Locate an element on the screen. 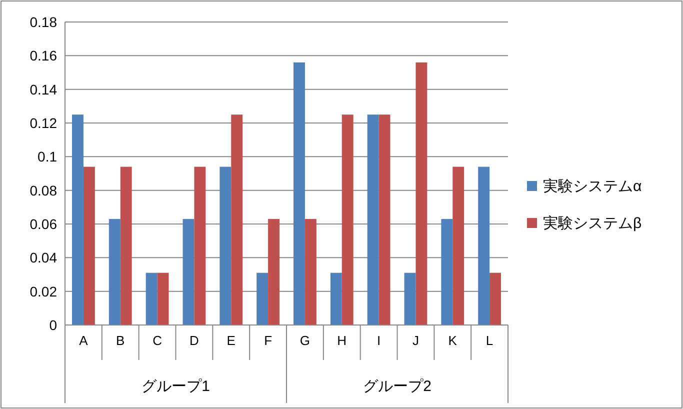 This screenshot has height=409, width=683. y-tick-label: 0 is located at coordinates (53, 325).